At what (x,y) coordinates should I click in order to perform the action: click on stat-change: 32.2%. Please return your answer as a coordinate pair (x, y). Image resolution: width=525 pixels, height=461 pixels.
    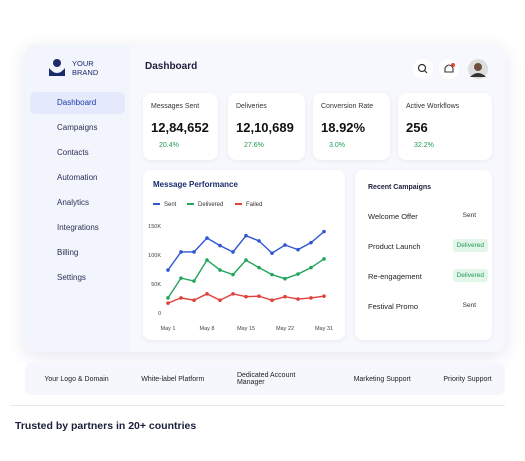
    Looking at the image, I should click on (424, 145).